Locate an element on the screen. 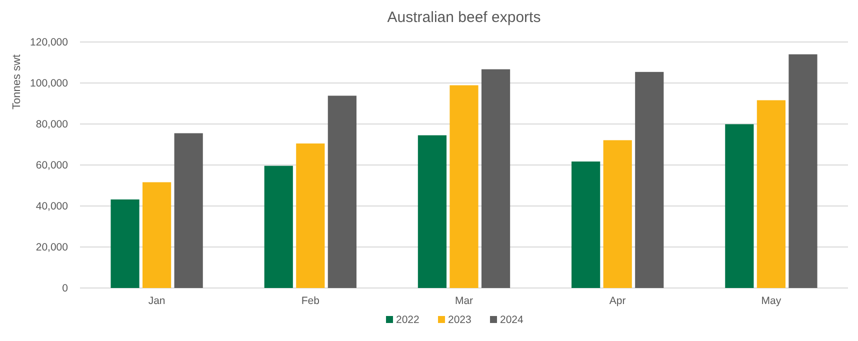 This screenshot has height=341, width=858. chart-title: Australian beef exports is located at coordinates (464, 17).